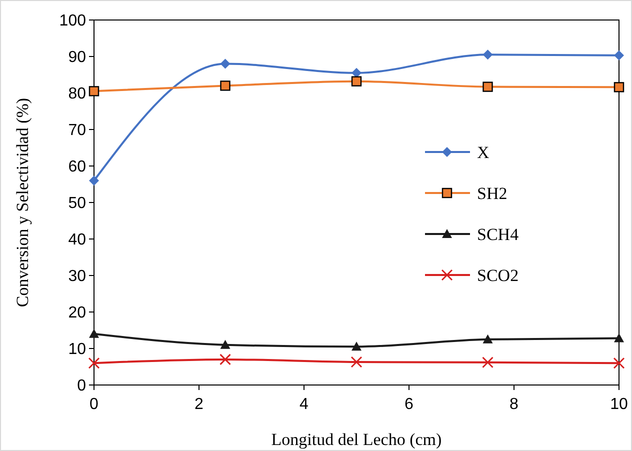  What do you see at coordinates (77, 349) in the screenshot?
I see `y-tick-label: 10` at bounding box center [77, 349].